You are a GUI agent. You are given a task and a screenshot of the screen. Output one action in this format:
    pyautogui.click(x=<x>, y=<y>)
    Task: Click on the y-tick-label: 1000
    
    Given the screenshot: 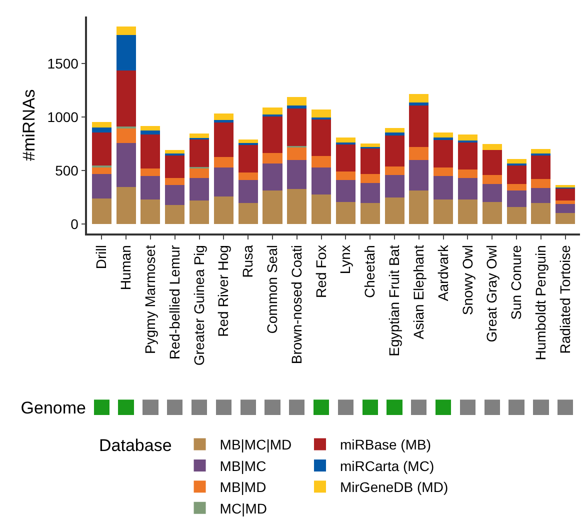 What is the action you would take?
    pyautogui.click(x=63, y=116)
    